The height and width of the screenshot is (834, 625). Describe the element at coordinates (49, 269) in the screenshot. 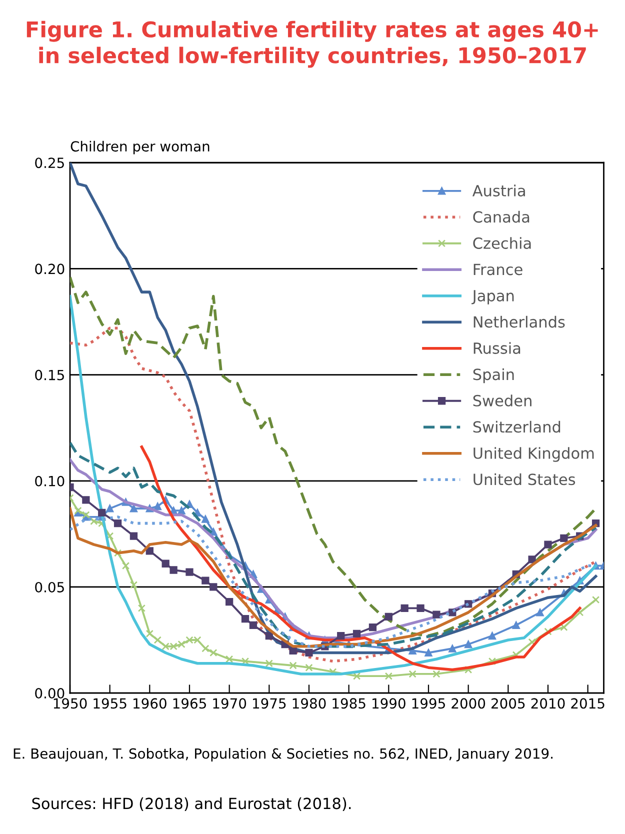

I see `y-tick-label: 0.20` at that location.